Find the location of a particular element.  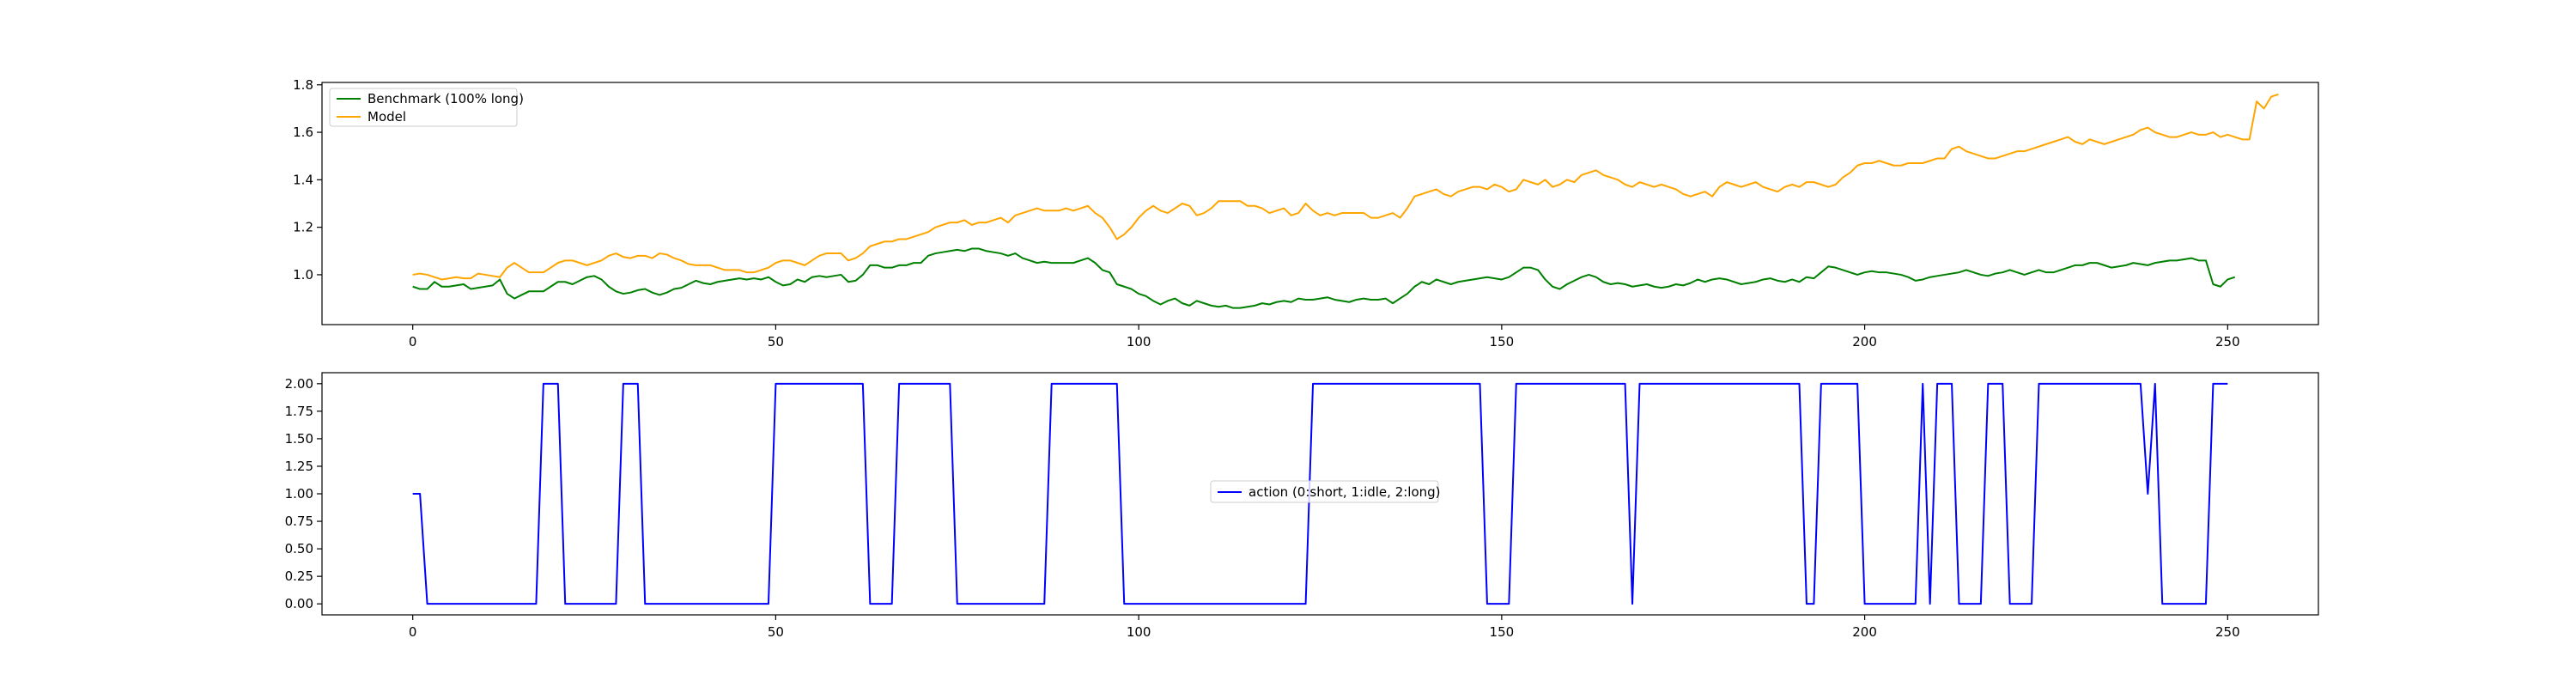

action-x-tick-label: 200 is located at coordinates (1865, 632).